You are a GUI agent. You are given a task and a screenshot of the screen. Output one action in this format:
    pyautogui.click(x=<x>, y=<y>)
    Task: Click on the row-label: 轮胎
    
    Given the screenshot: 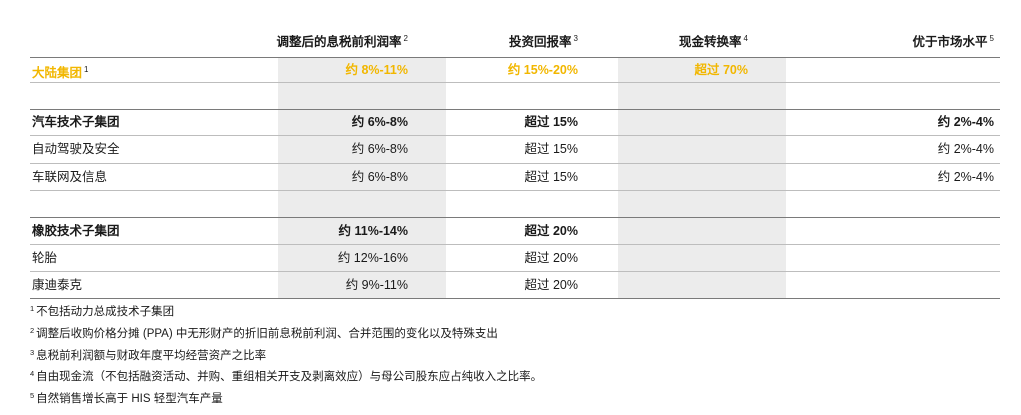 What is the action you would take?
    pyautogui.click(x=45, y=258)
    